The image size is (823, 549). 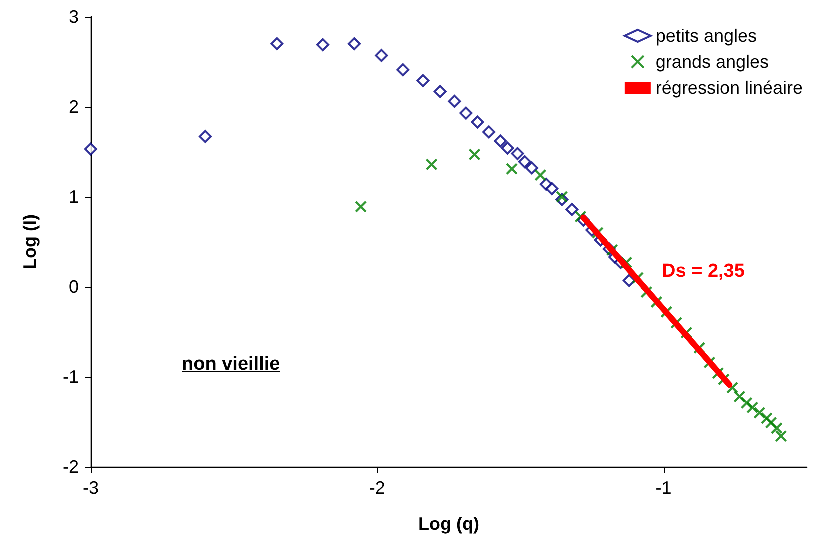 I want to click on y-tick-label: 1, so click(x=73, y=197).